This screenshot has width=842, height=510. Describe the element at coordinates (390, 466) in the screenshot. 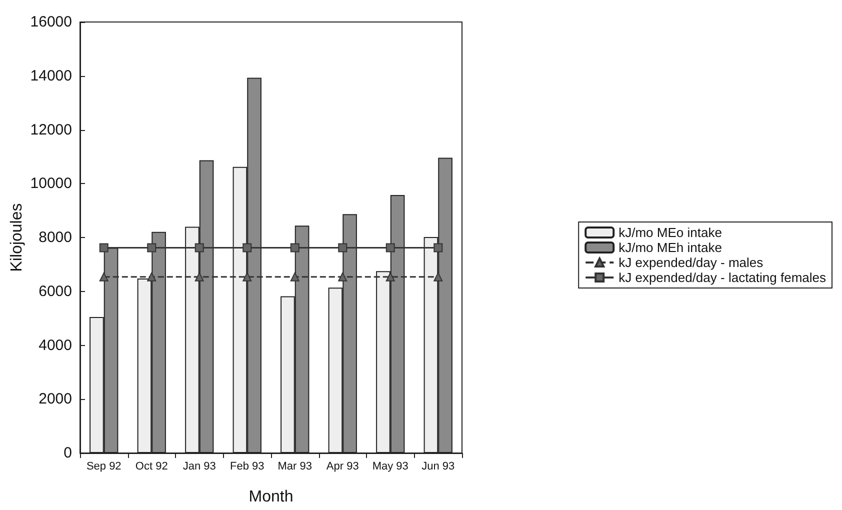

I see `x-tick-label: May 93` at that location.